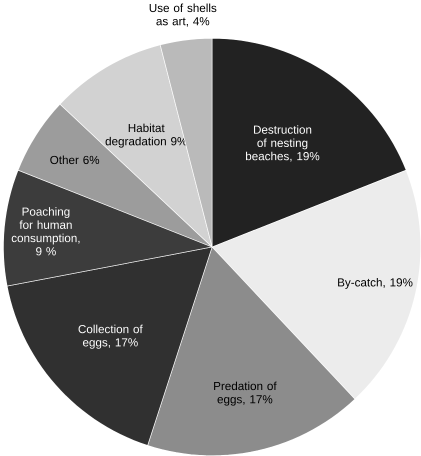  Describe the element at coordinates (283, 143) in the screenshot. I see `slice-label: Destruction of nesting beaches, 19%` at that location.